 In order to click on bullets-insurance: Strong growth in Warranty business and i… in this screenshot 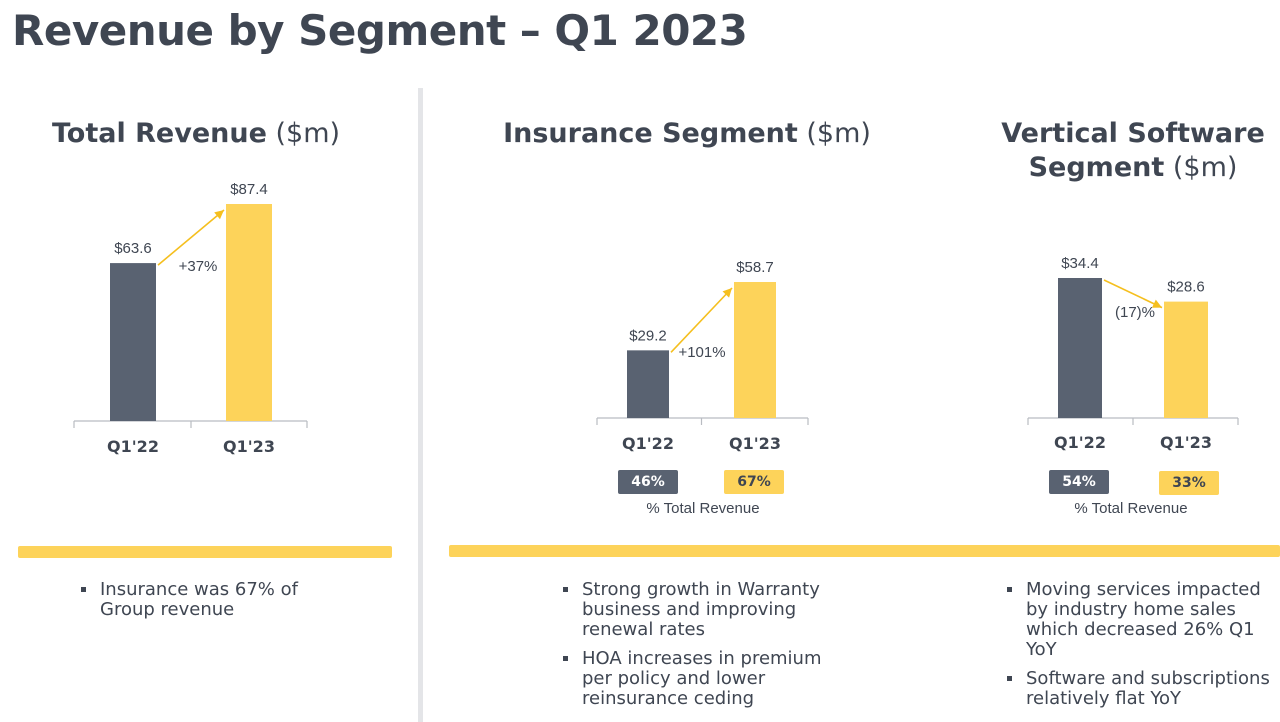, I will do `click(697, 649)`.